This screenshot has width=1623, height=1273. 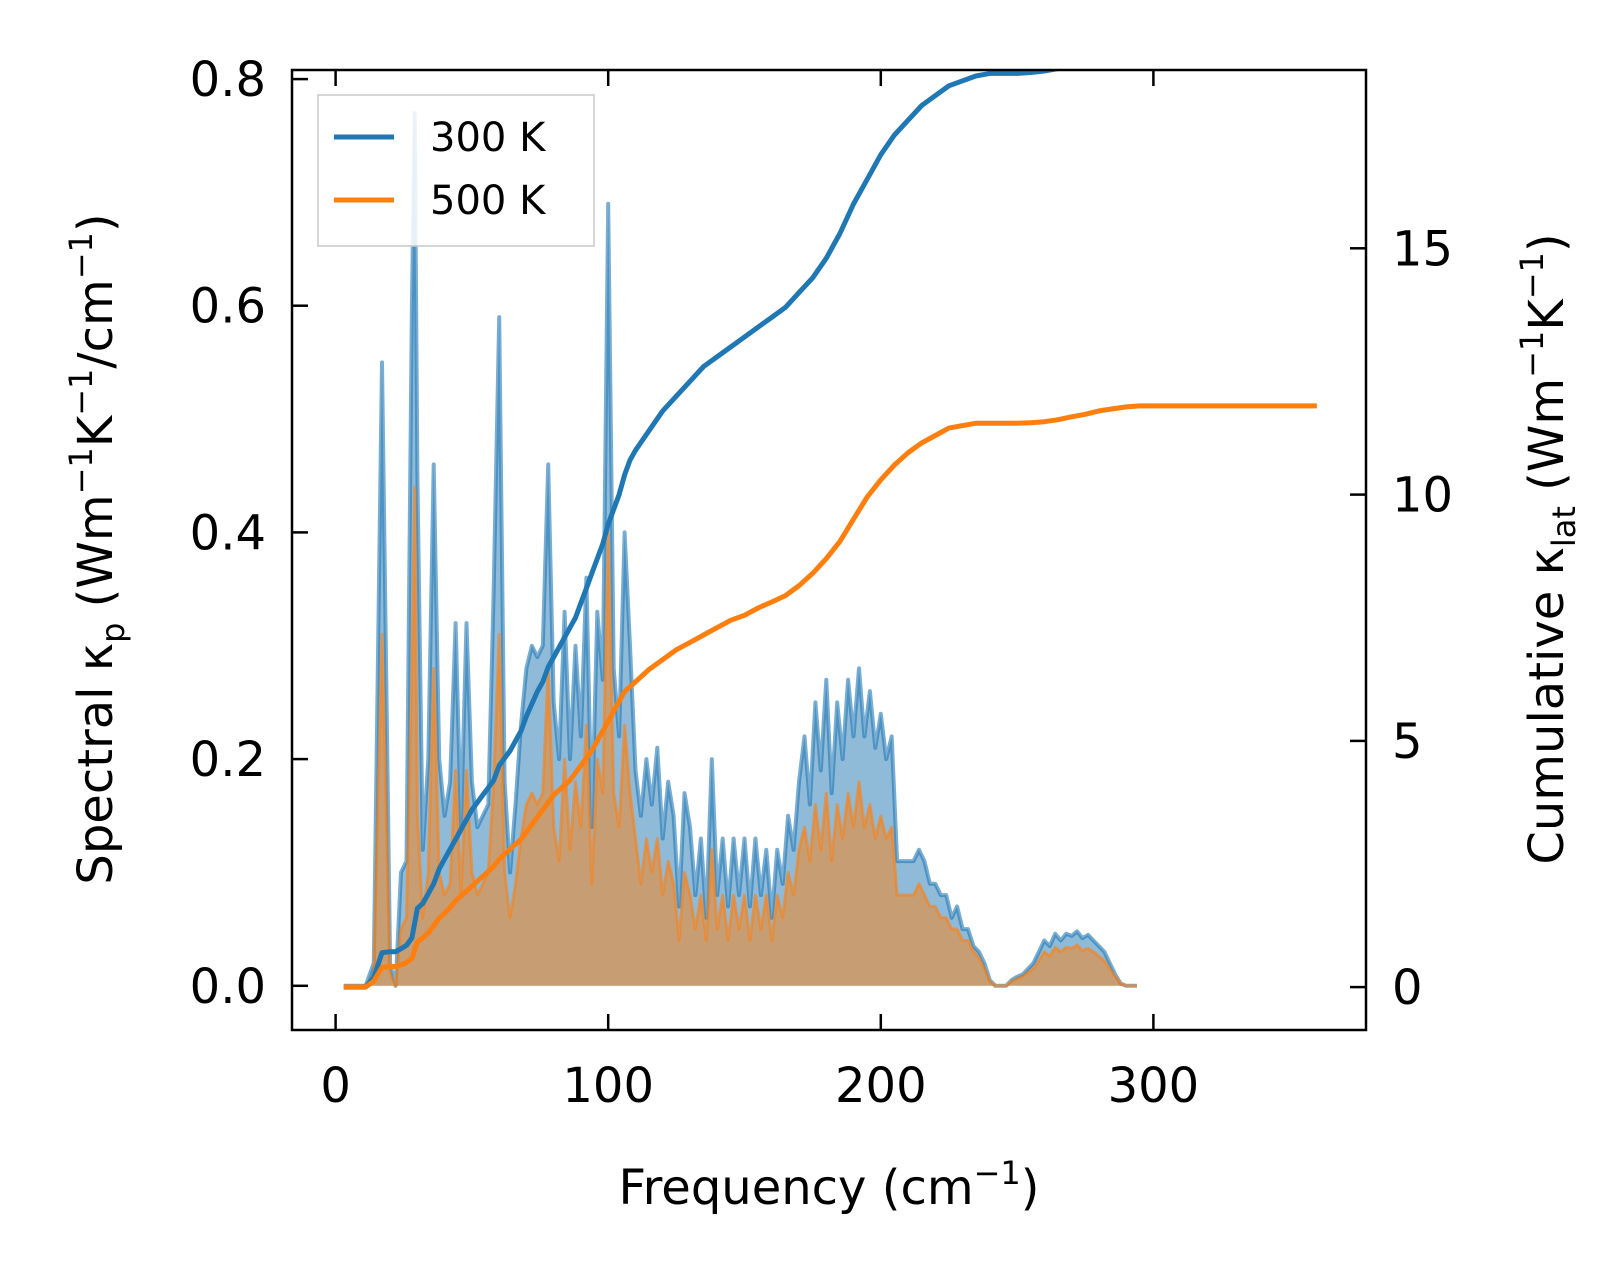 What do you see at coordinates (1154, 1086) in the screenshot?
I see `x-tick-label: 300` at bounding box center [1154, 1086].